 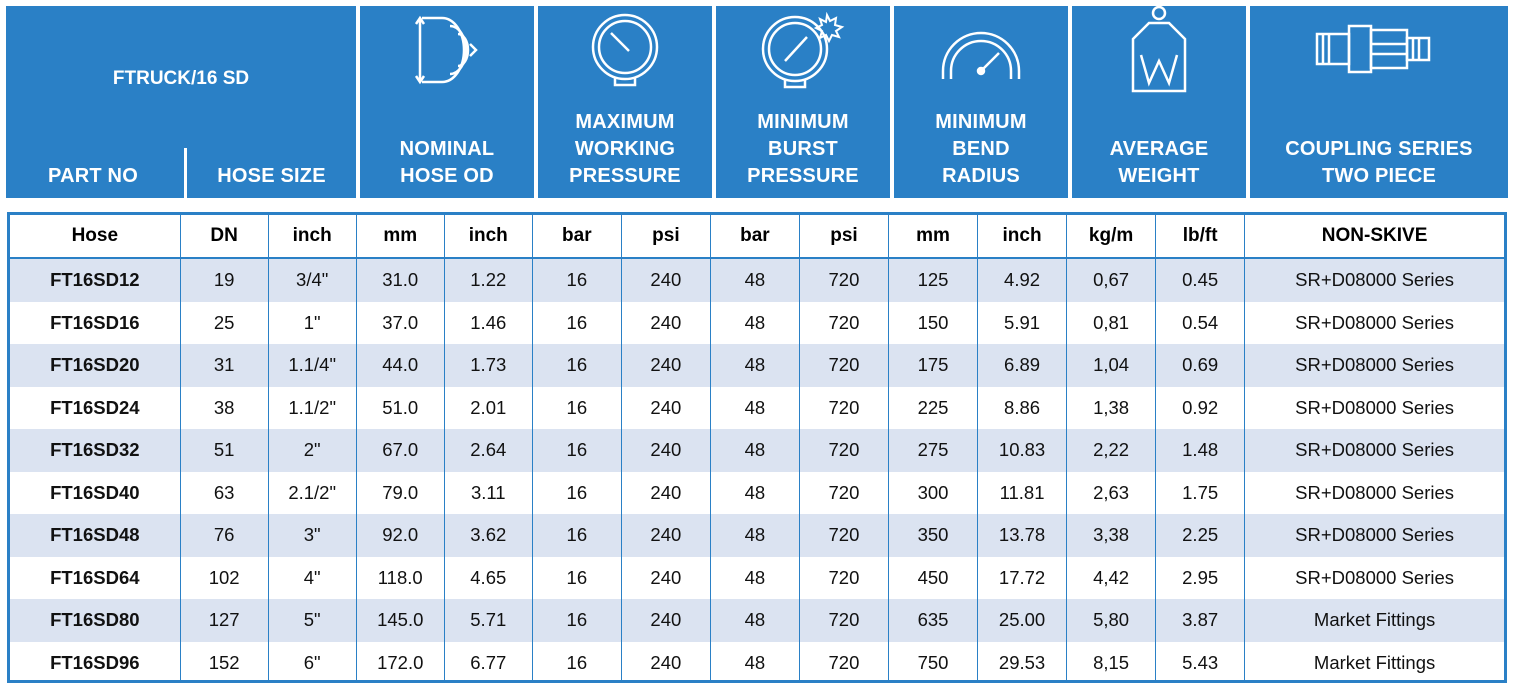 What do you see at coordinates (1159, 176) in the screenshot?
I see `col-line3: WEIGHT` at bounding box center [1159, 176].